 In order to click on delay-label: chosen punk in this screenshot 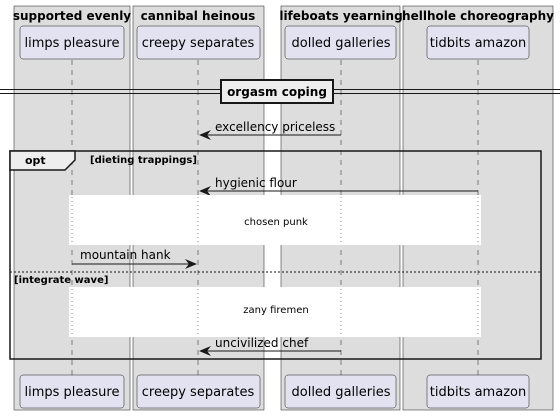, I will do `click(276, 222)`.